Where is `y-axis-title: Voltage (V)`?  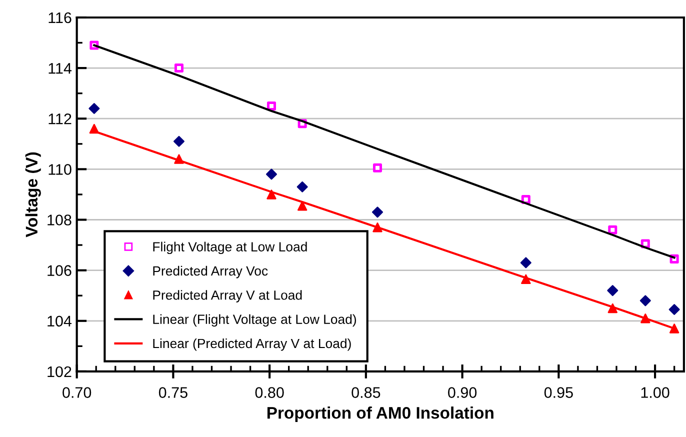 y-axis-title: Voltage (V) is located at coordinates (33, 195).